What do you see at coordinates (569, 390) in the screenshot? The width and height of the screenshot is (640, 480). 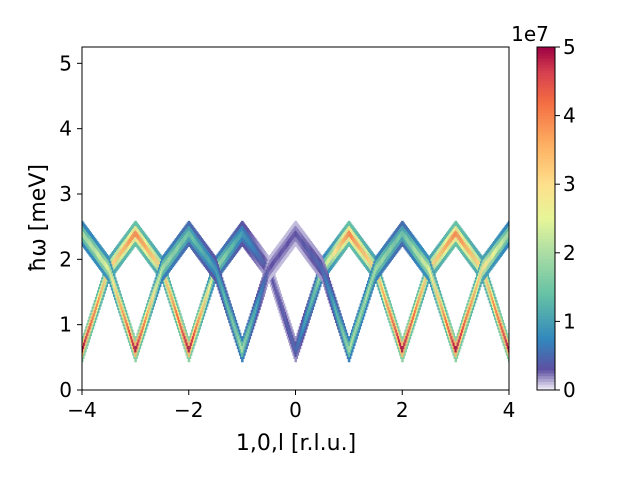 I see `colorbar-tick-label: 0` at bounding box center [569, 390].